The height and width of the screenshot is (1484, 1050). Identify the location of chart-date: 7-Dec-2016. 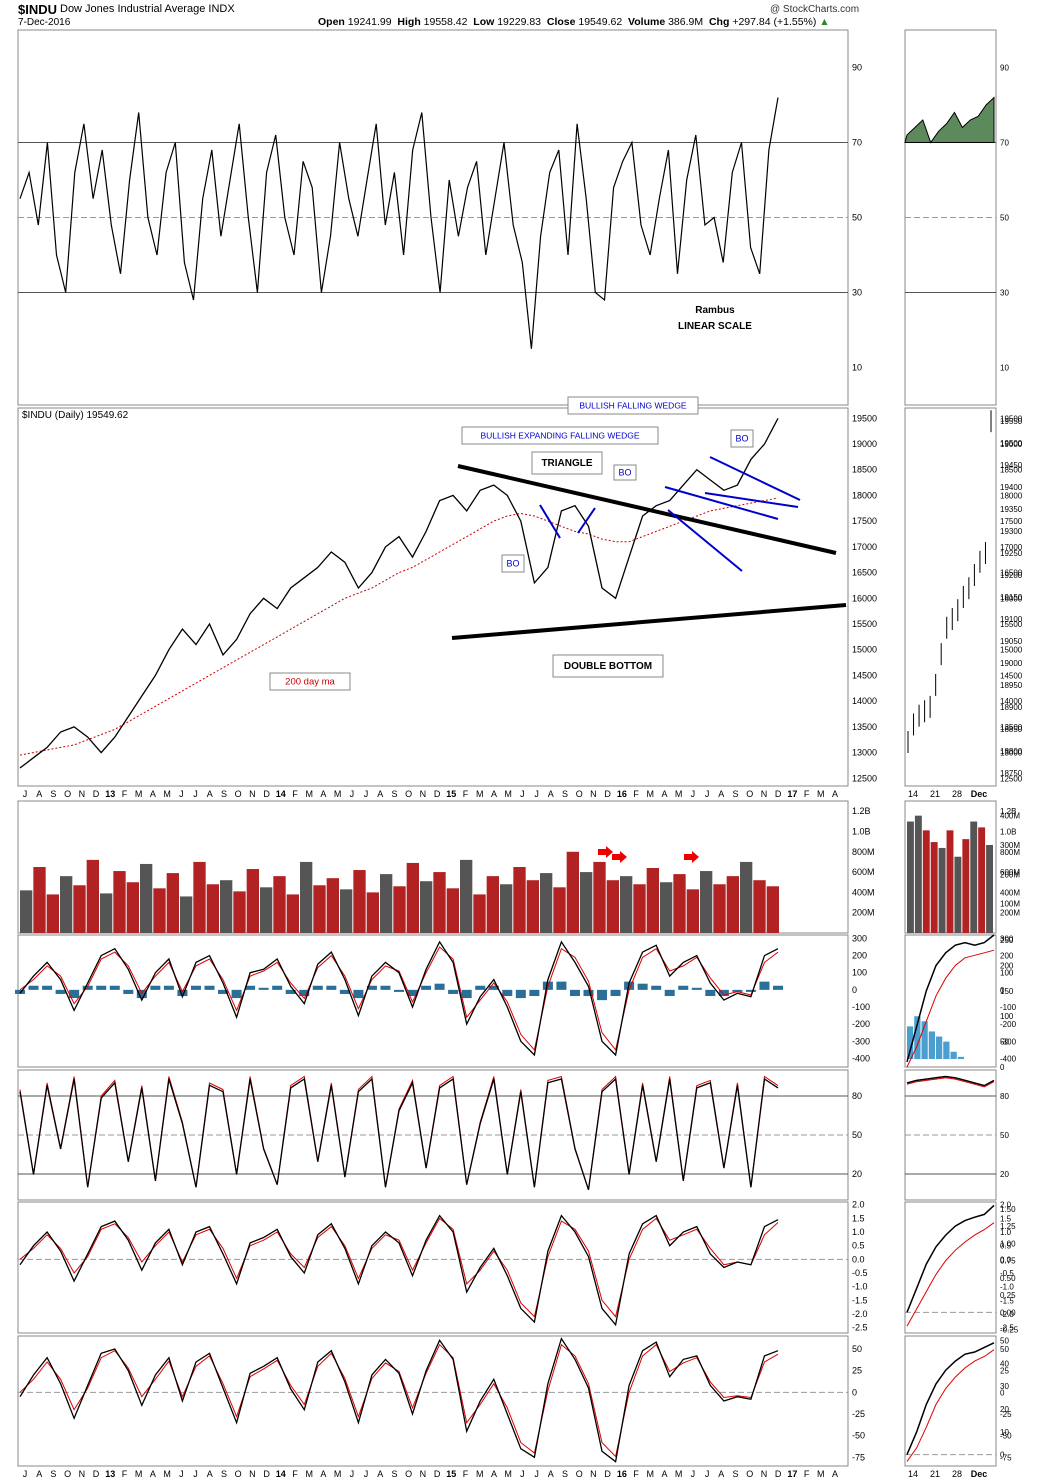
(44, 22).